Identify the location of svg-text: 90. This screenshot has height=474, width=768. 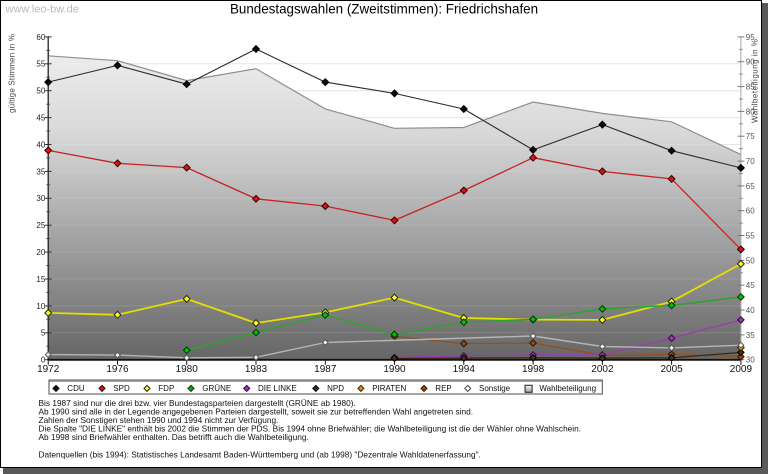
(750, 62).